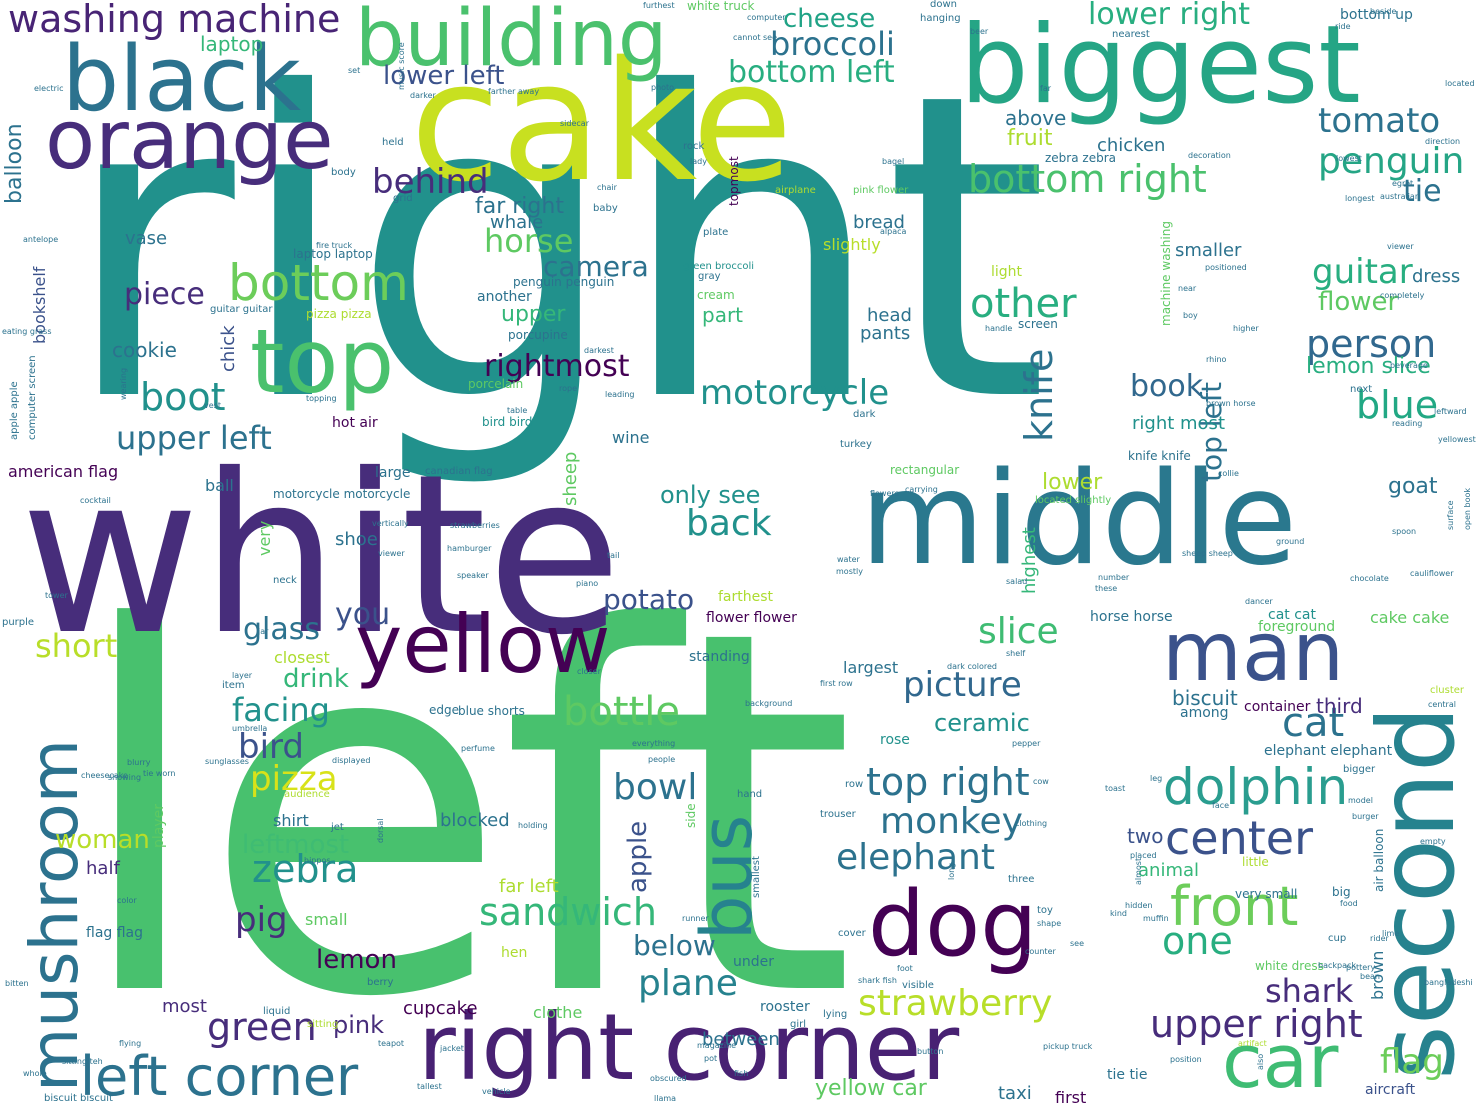  I want to click on word: person, so click(1371, 344).